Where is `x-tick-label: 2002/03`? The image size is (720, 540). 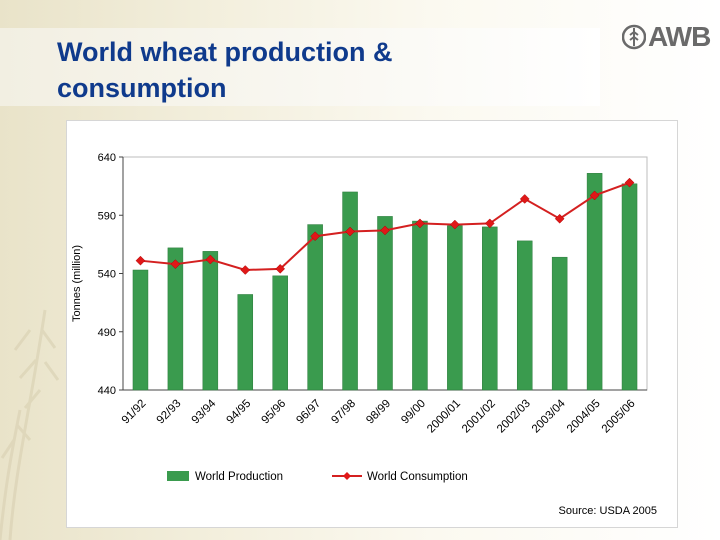
x-tick-label: 2002/03 is located at coordinates (514, 417).